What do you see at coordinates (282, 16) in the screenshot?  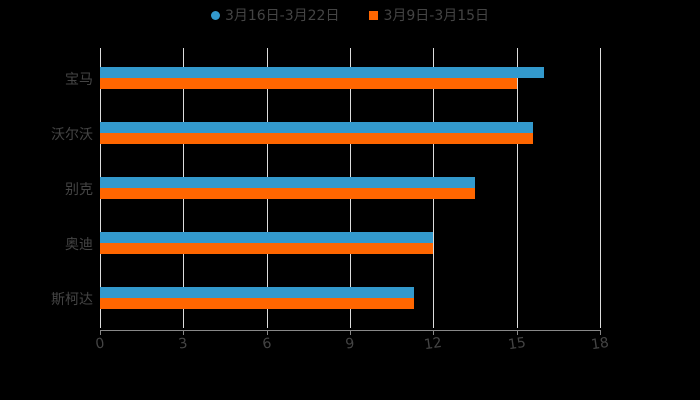 I see `legend-label: 3月16日-3月22日` at bounding box center [282, 16].